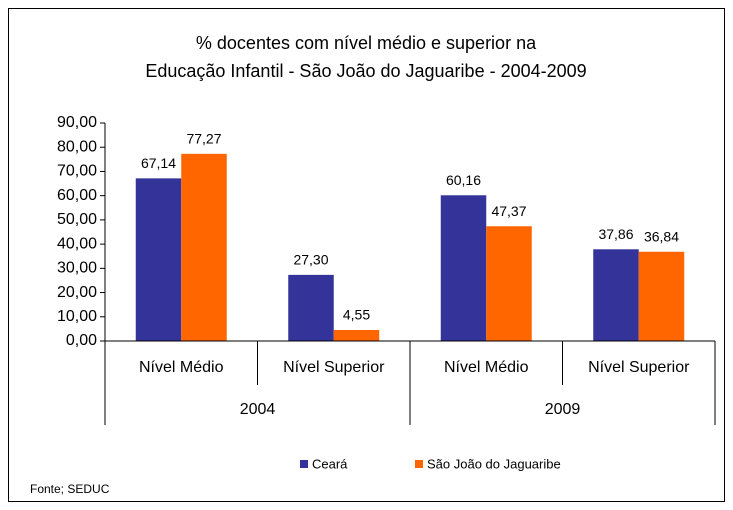 The image size is (733, 510). I want to click on y-tick-label: 60,00, so click(77, 195).